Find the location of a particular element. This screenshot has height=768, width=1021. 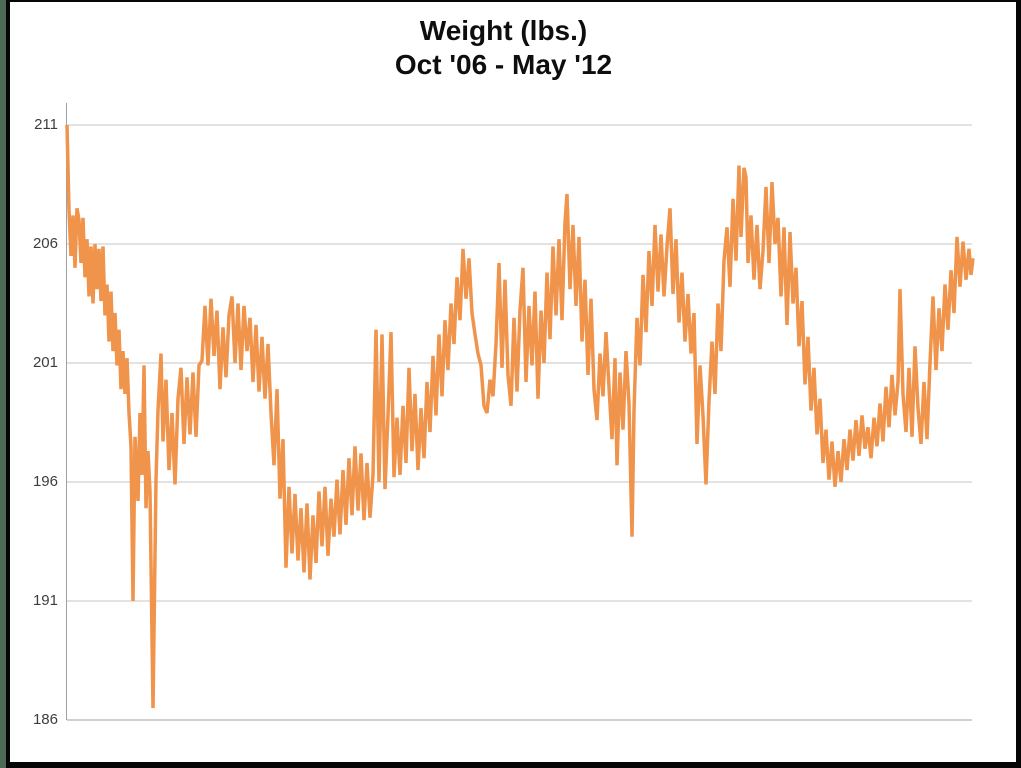

y-tick-label-206: 206 is located at coordinates (45, 243).